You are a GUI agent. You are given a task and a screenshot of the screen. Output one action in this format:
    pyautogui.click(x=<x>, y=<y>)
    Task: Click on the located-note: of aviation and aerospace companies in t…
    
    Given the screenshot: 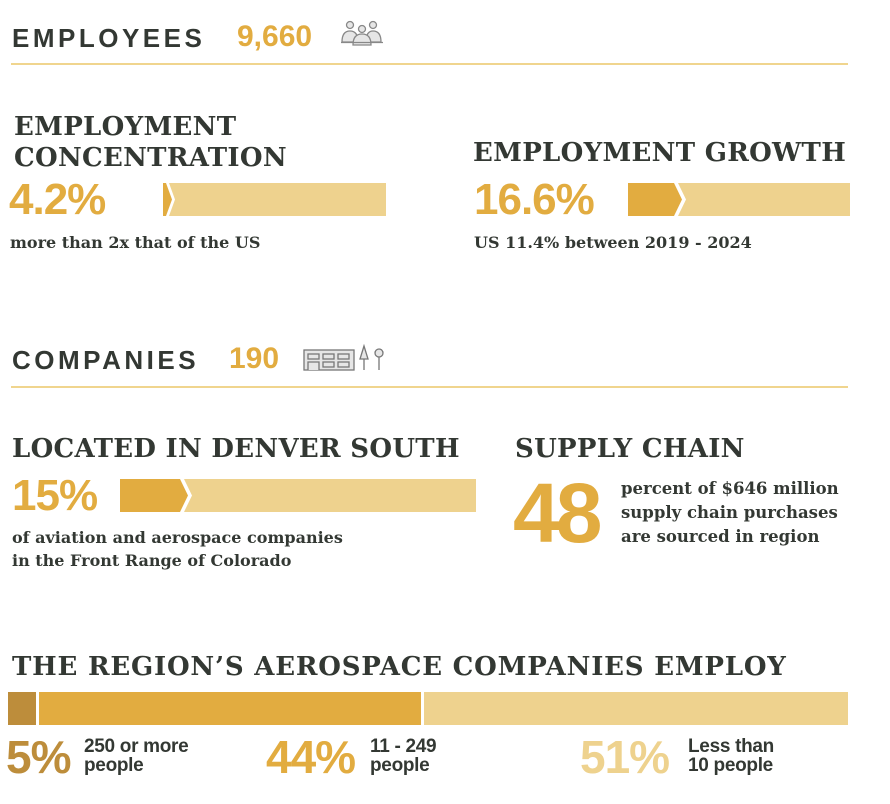 What is the action you would take?
    pyautogui.click(x=177, y=549)
    